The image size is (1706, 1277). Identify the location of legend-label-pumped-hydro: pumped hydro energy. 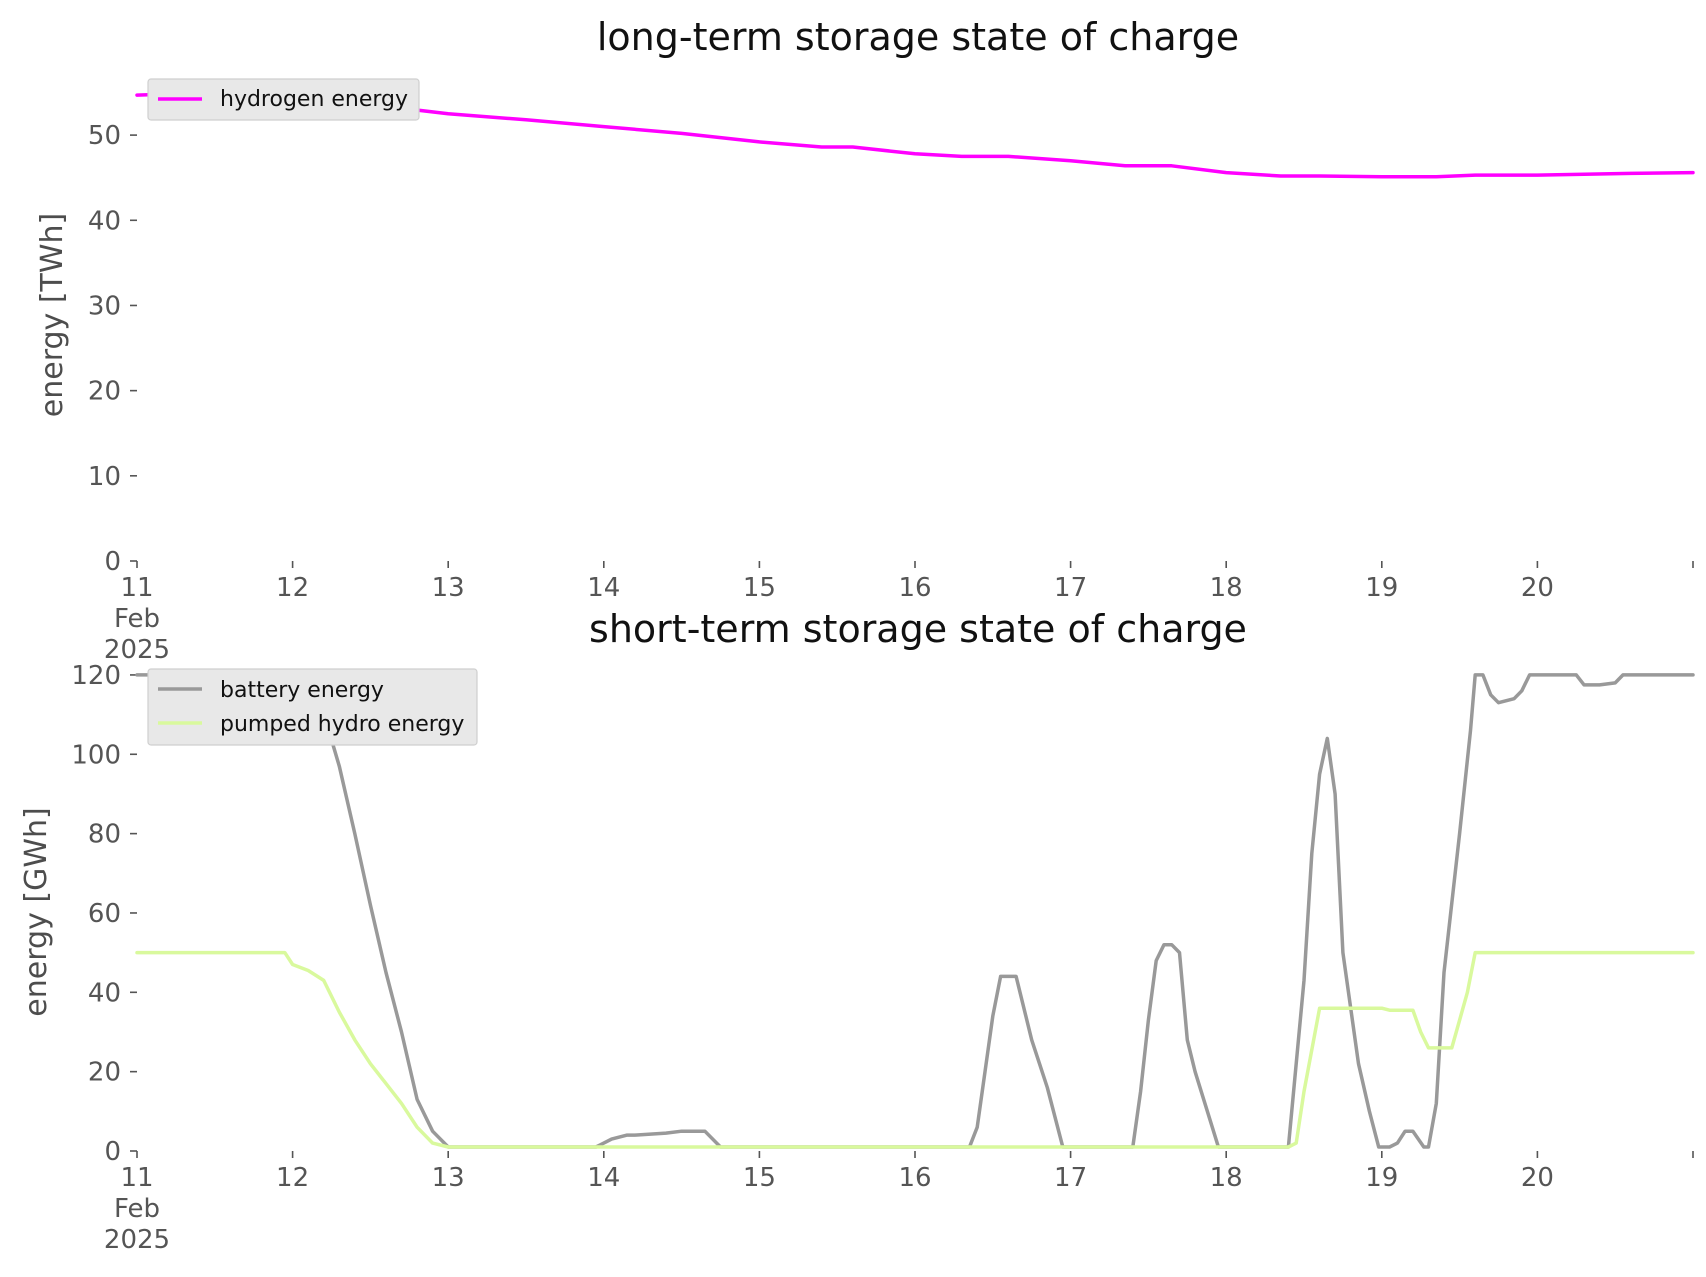
(342, 724).